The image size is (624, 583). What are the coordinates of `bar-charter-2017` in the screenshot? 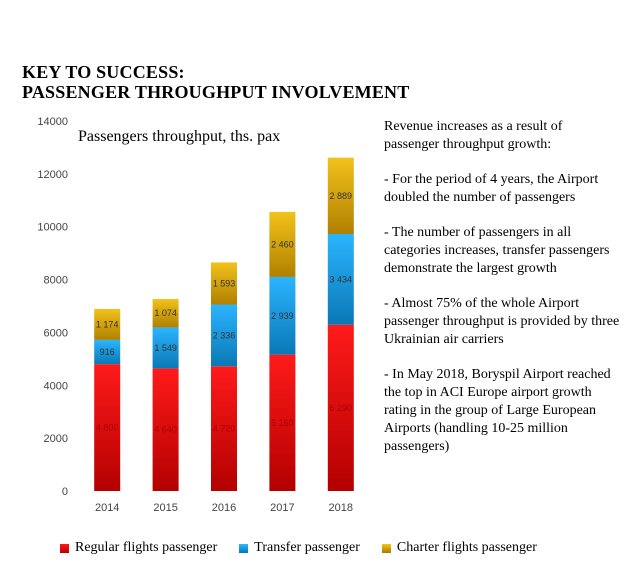 It's located at (282, 244).